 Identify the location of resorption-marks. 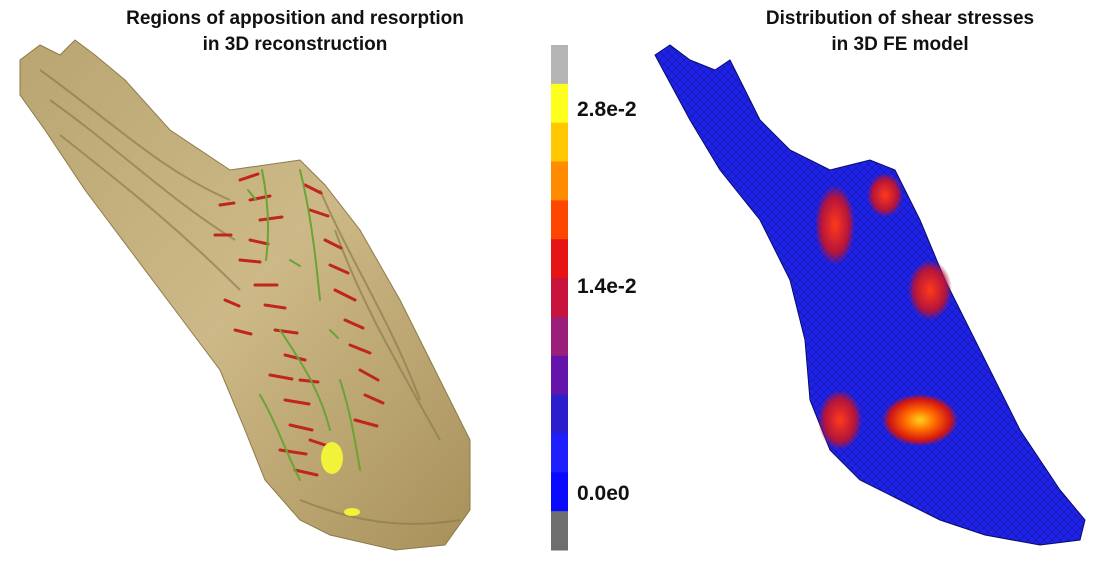
(299, 324).